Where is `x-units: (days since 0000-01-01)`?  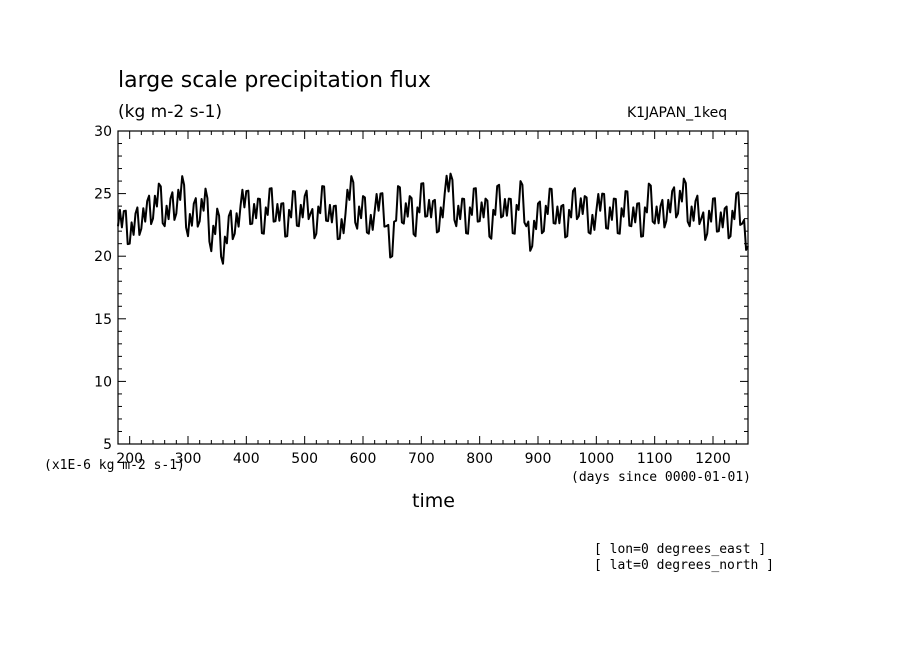
x-units: (days since 0000-01-01) is located at coordinates (661, 477).